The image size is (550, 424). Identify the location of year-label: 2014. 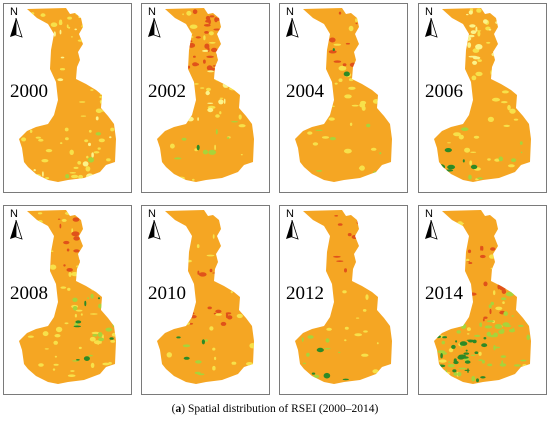
(444, 293).